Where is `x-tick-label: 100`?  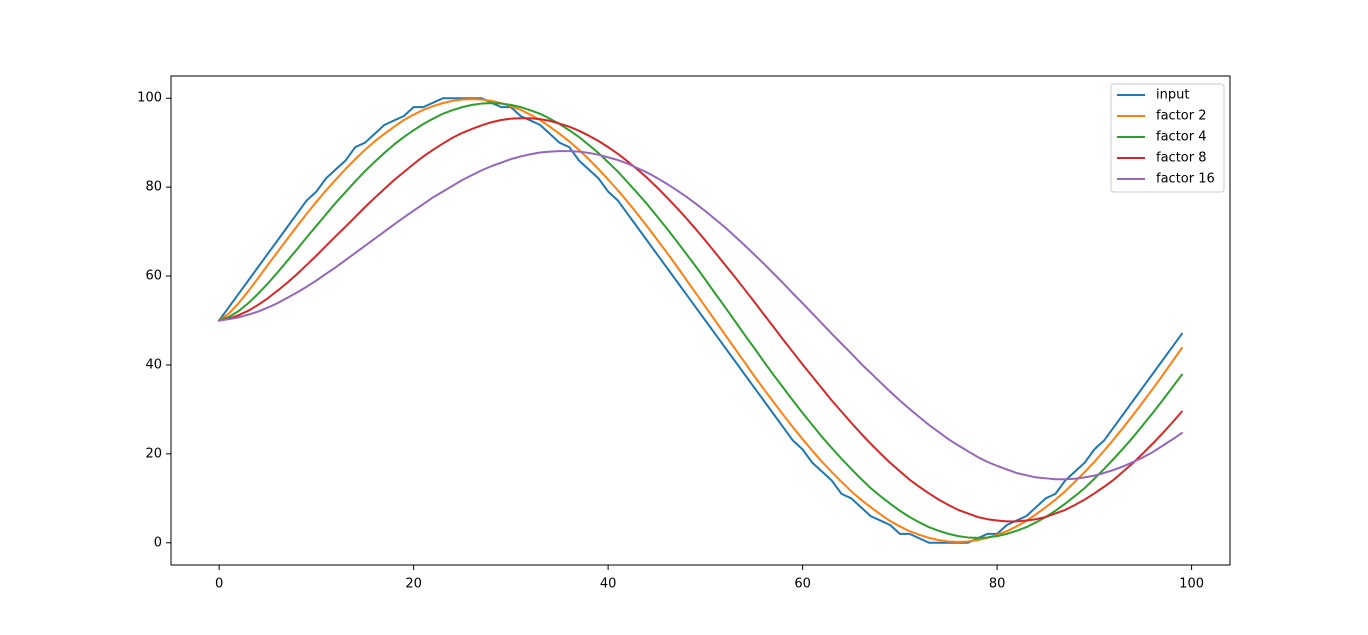
x-tick-label: 100 is located at coordinates (1191, 584).